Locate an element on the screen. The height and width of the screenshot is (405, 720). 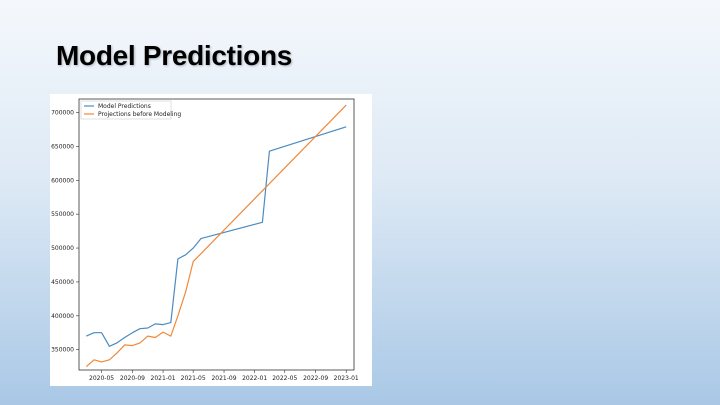
x-tick-label: 2020-09 is located at coordinates (132, 378).